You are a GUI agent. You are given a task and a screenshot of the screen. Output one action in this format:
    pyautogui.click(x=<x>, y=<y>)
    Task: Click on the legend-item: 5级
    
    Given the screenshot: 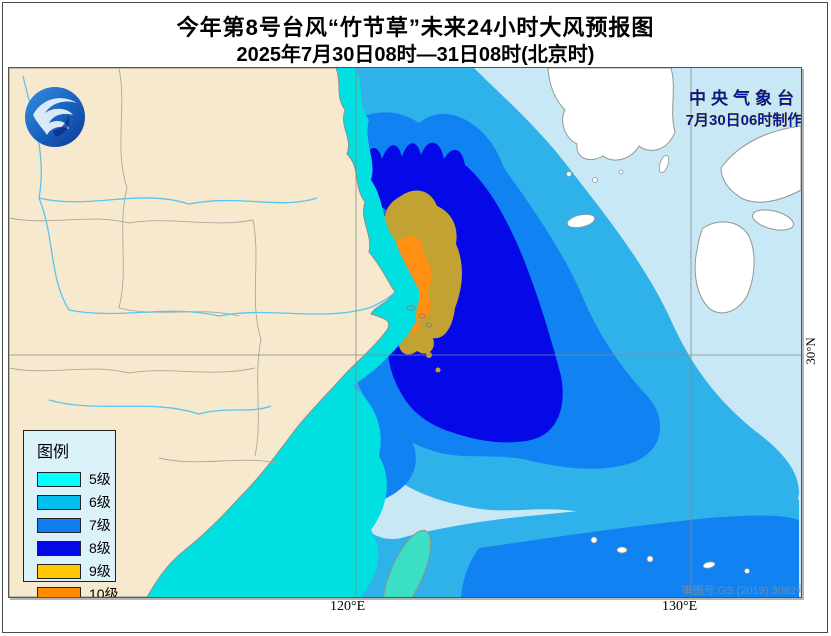 What is the action you would take?
    pyautogui.click(x=76, y=479)
    